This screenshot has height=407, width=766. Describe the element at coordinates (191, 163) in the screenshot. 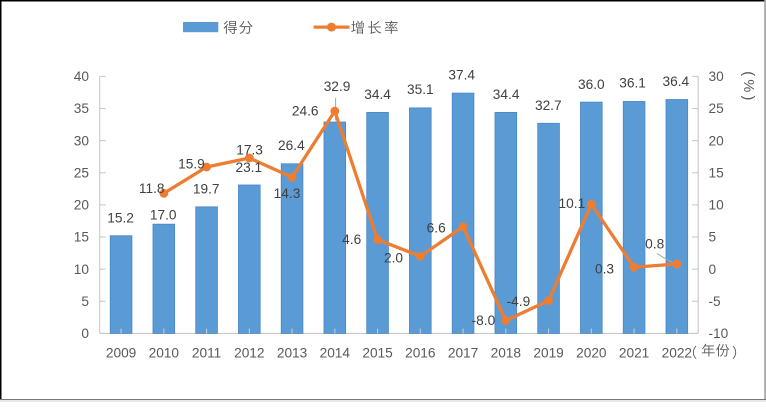

I see `svg-text: 15.9` at that location.